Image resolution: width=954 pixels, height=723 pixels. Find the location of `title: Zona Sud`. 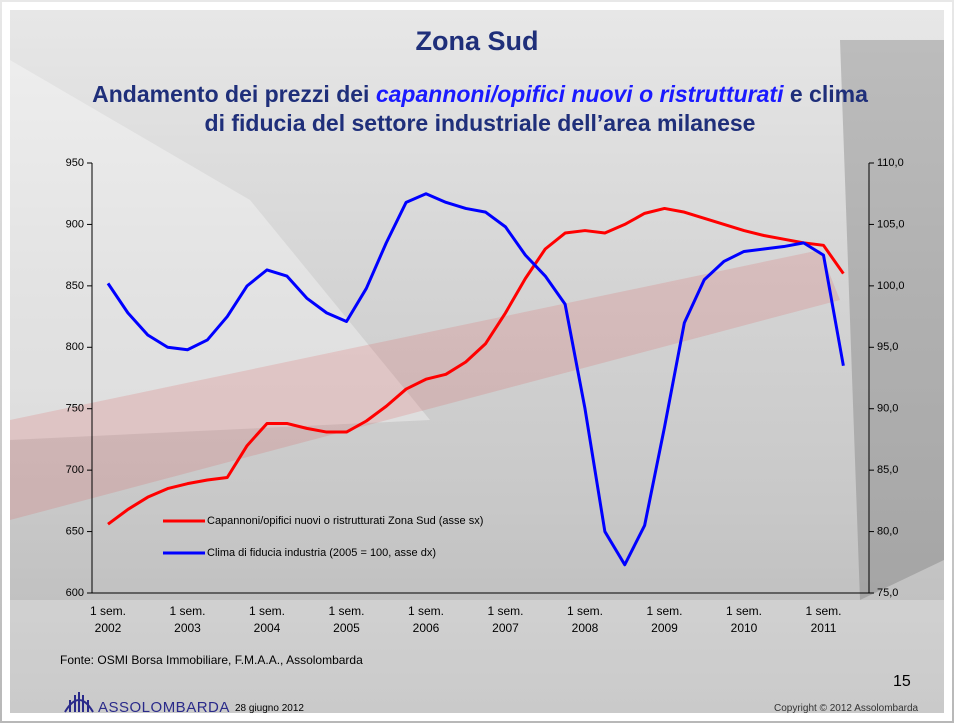

title: Zona Sud is located at coordinates (477, 41).